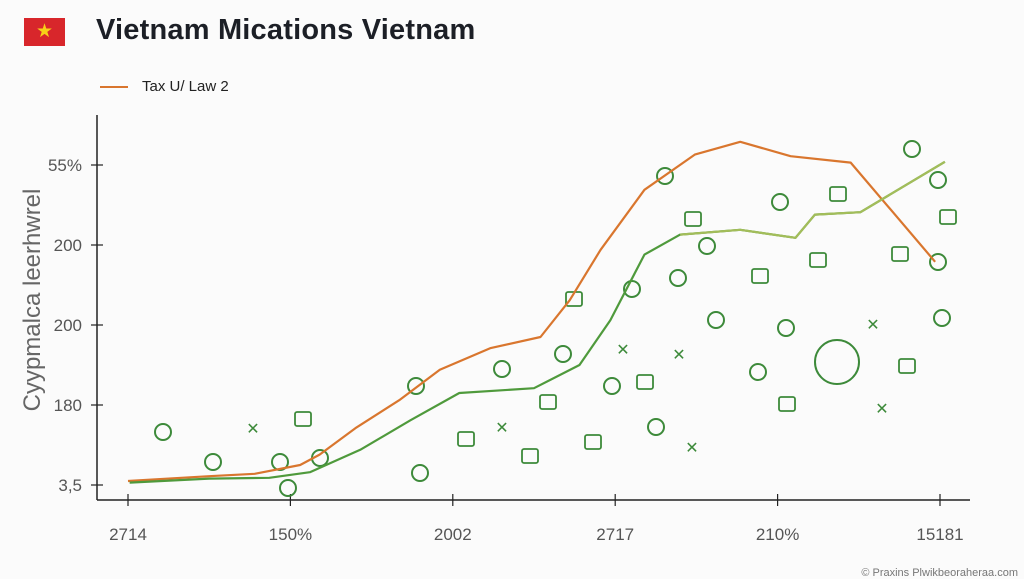  Describe the element at coordinates (70, 485) in the screenshot. I see `y-tick-label: 3,5` at that location.